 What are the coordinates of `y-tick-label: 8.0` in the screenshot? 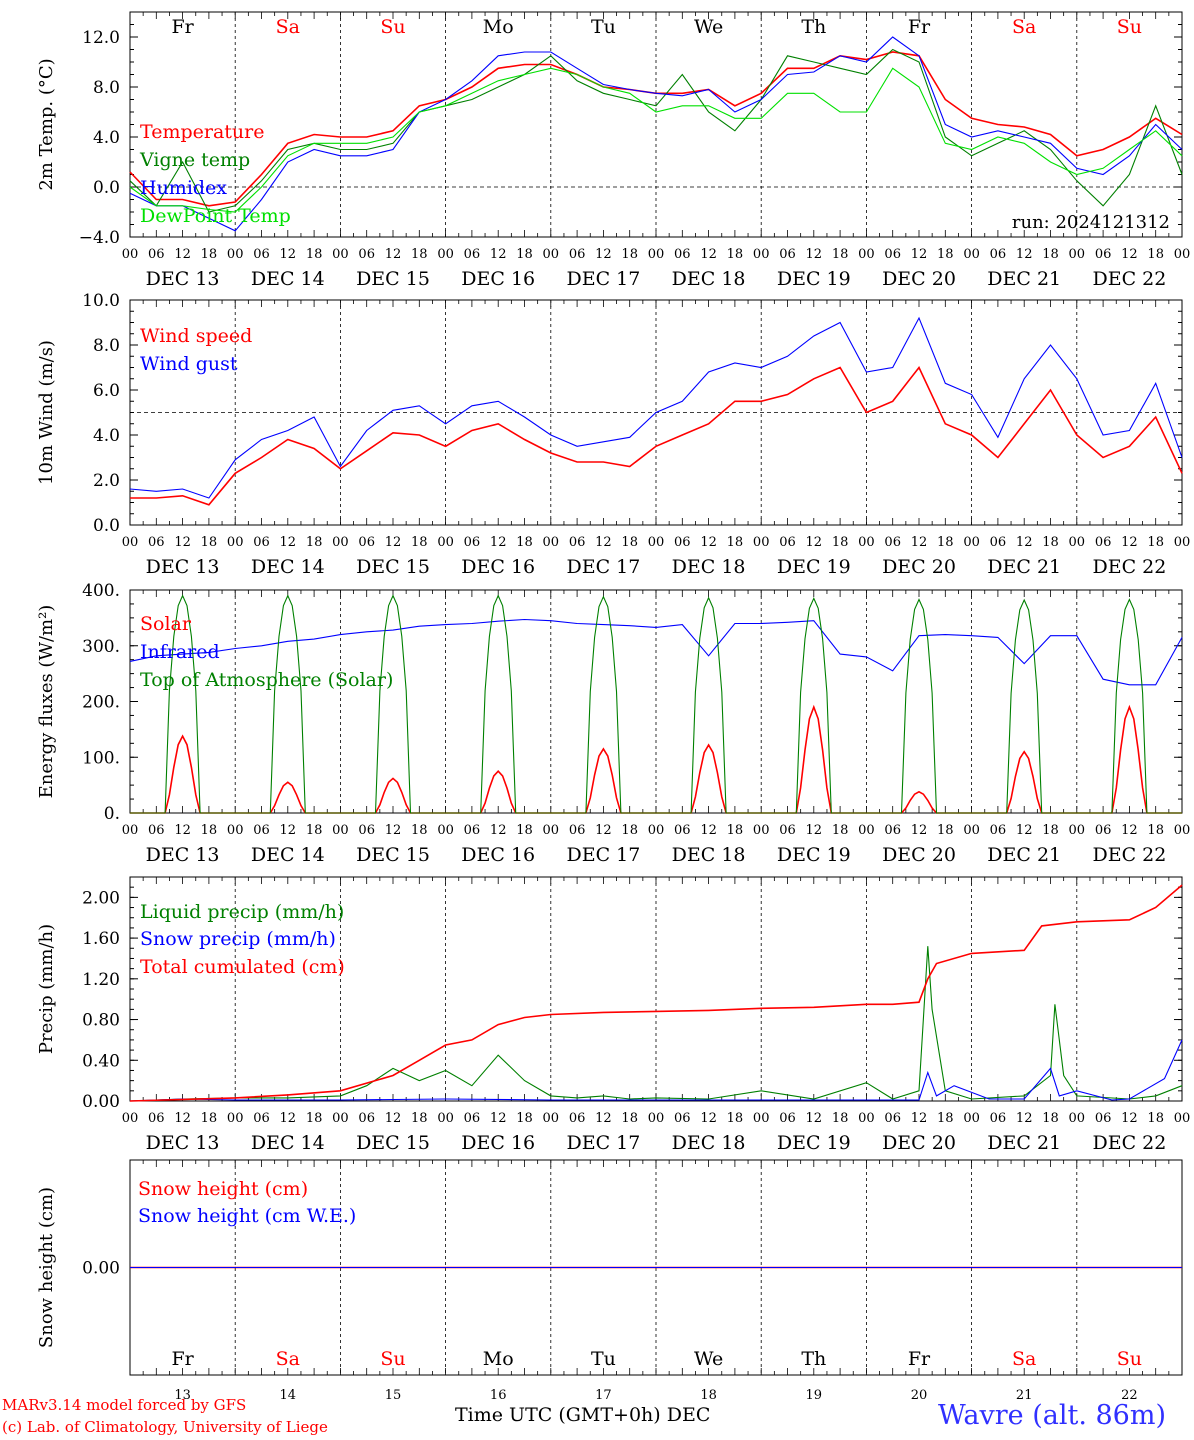 It's located at (106, 88).